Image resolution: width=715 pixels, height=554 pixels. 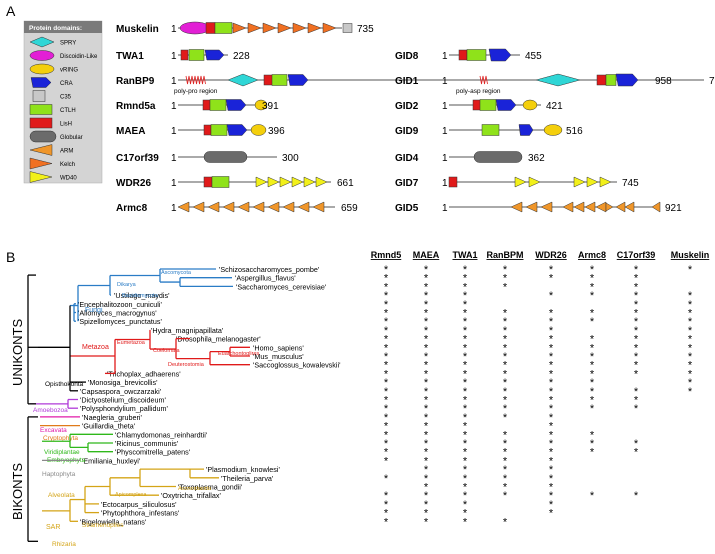 I want to click on species-name-8: 'Drosophila_melanogaster', so click(x=218, y=339).